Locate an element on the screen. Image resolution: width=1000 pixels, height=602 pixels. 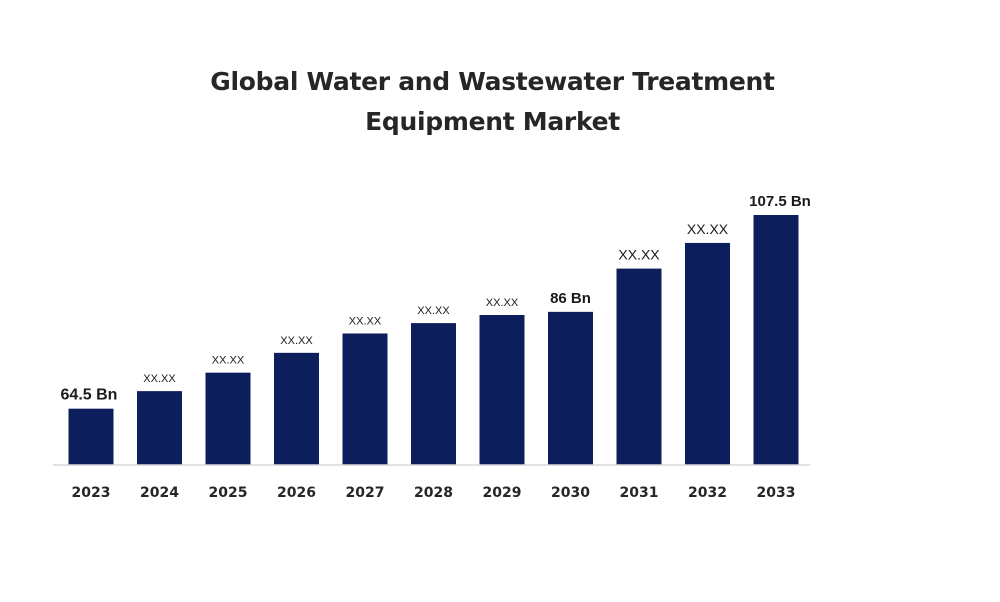
x-tick-label: 2026 is located at coordinates (296, 493).